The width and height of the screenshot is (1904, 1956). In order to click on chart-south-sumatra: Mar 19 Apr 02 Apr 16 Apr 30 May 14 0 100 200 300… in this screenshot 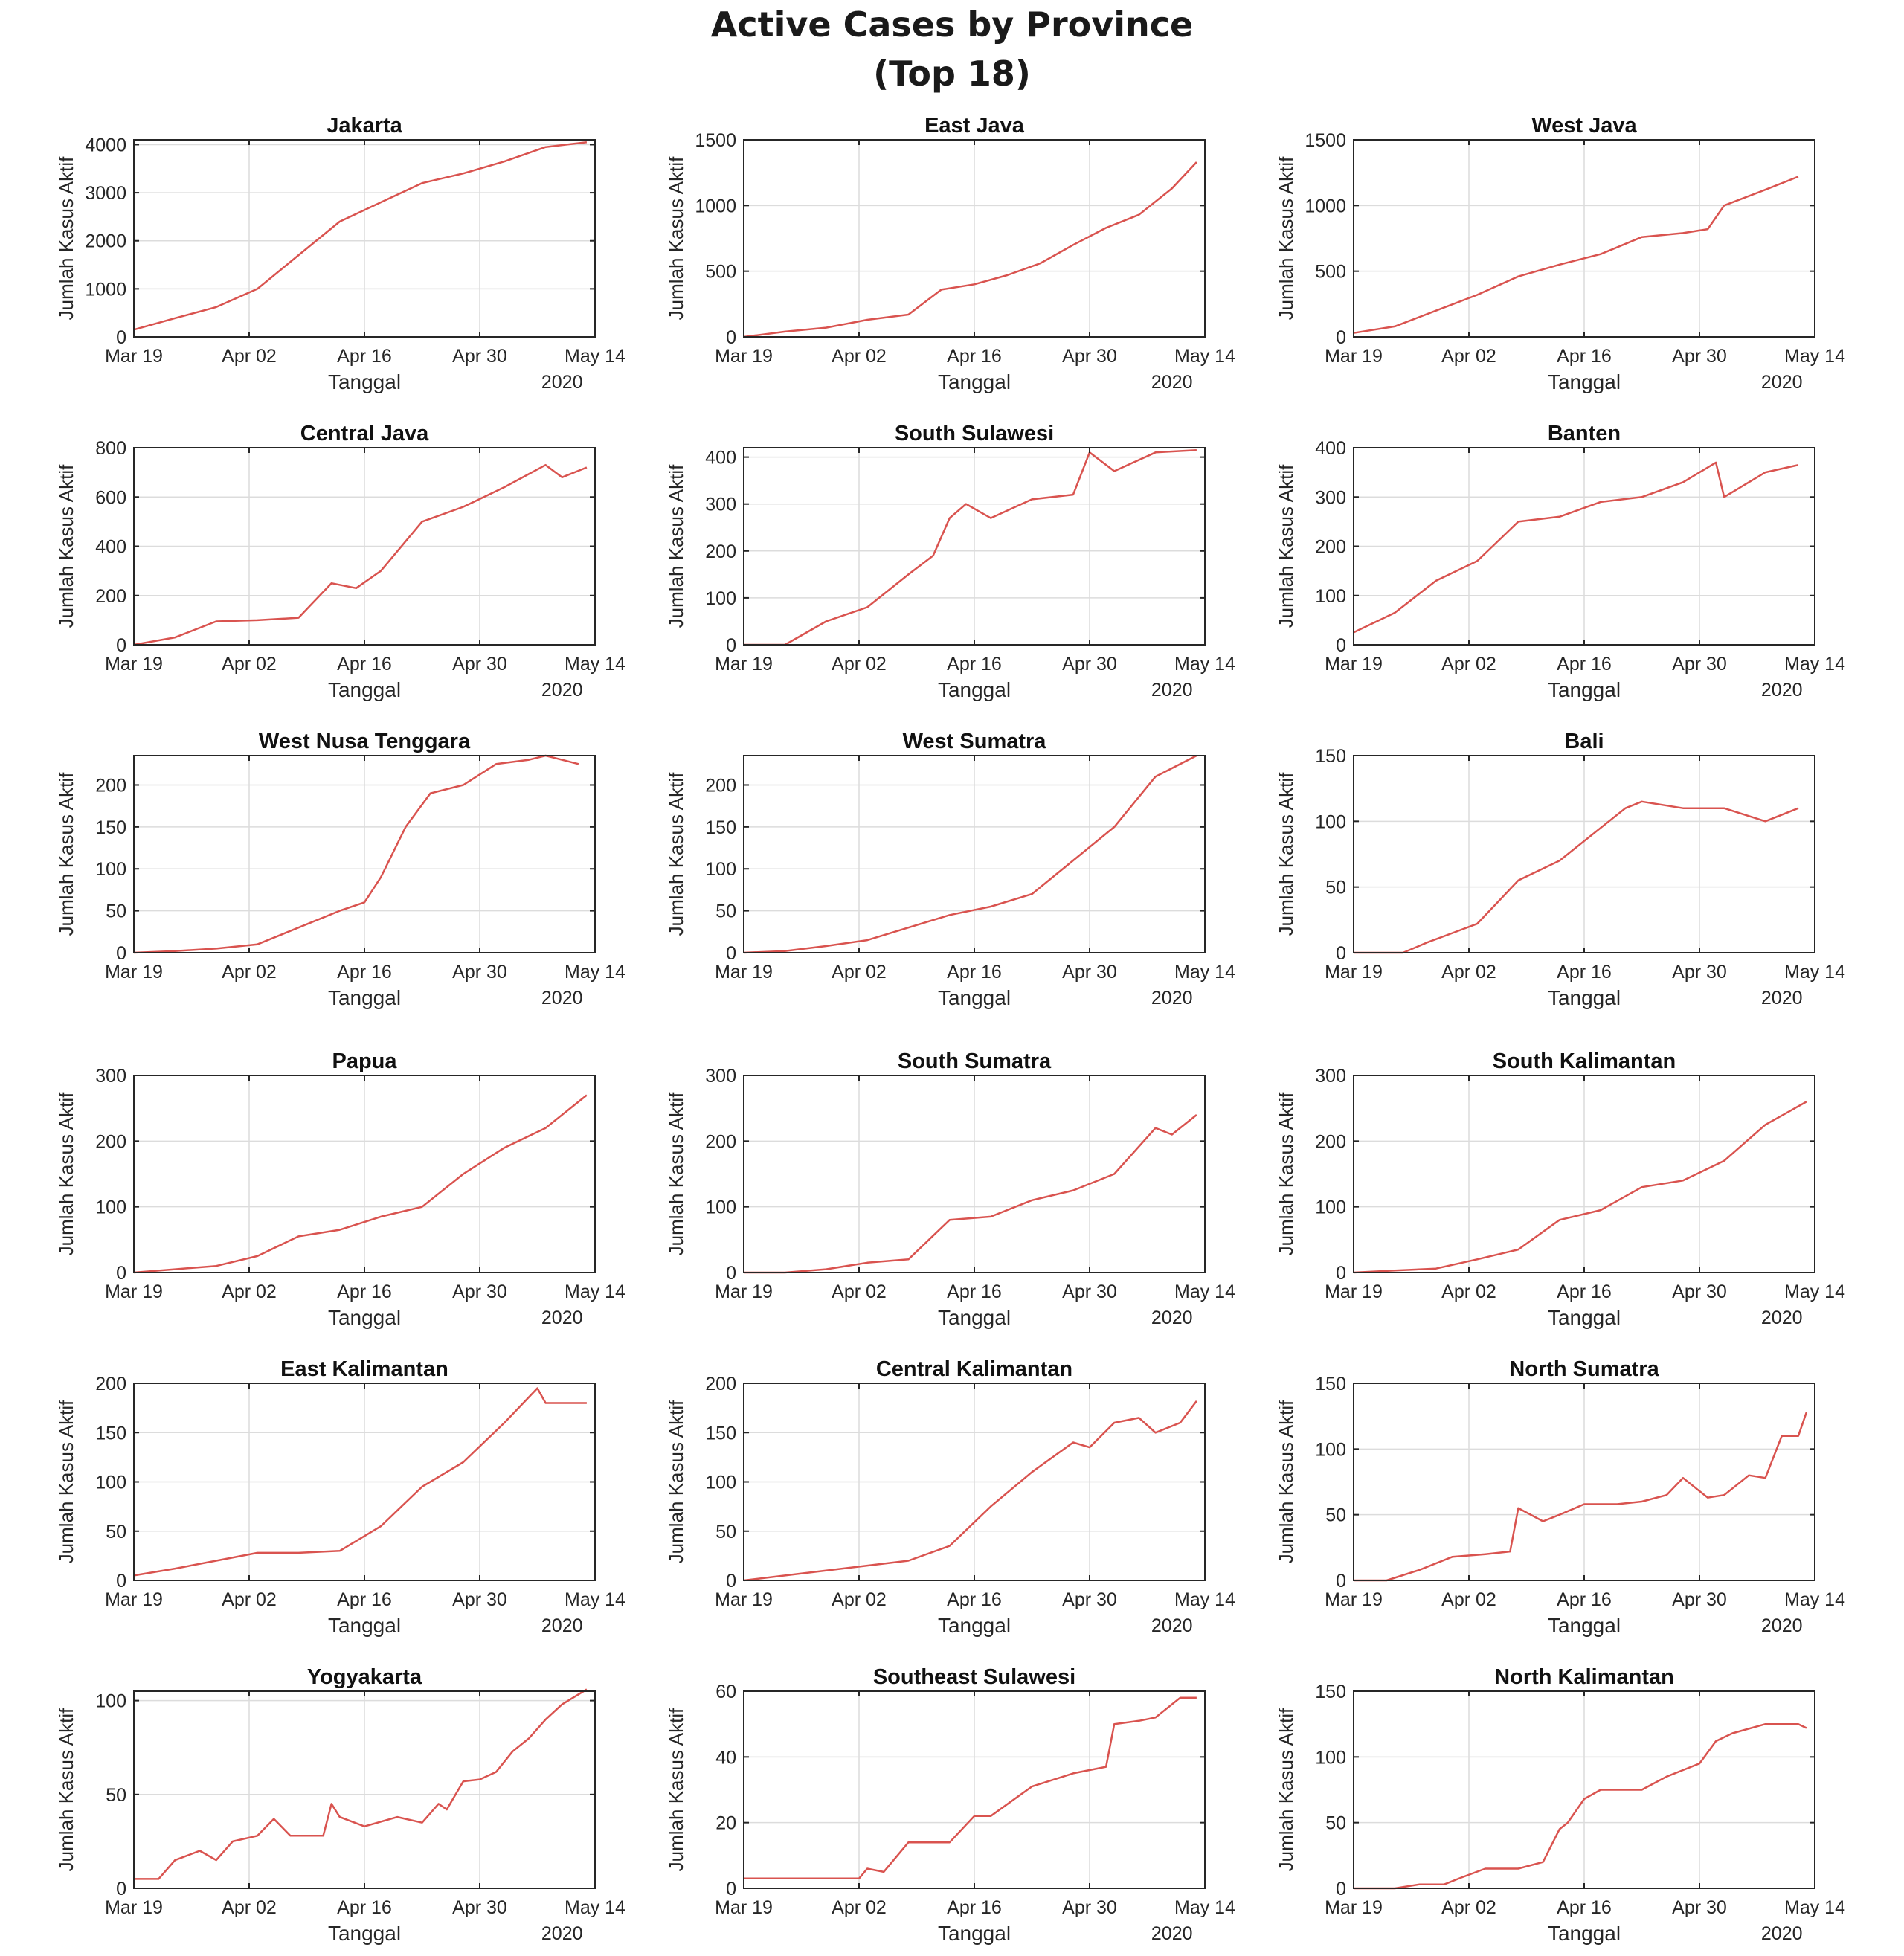, I will do `click(950, 1189)`.